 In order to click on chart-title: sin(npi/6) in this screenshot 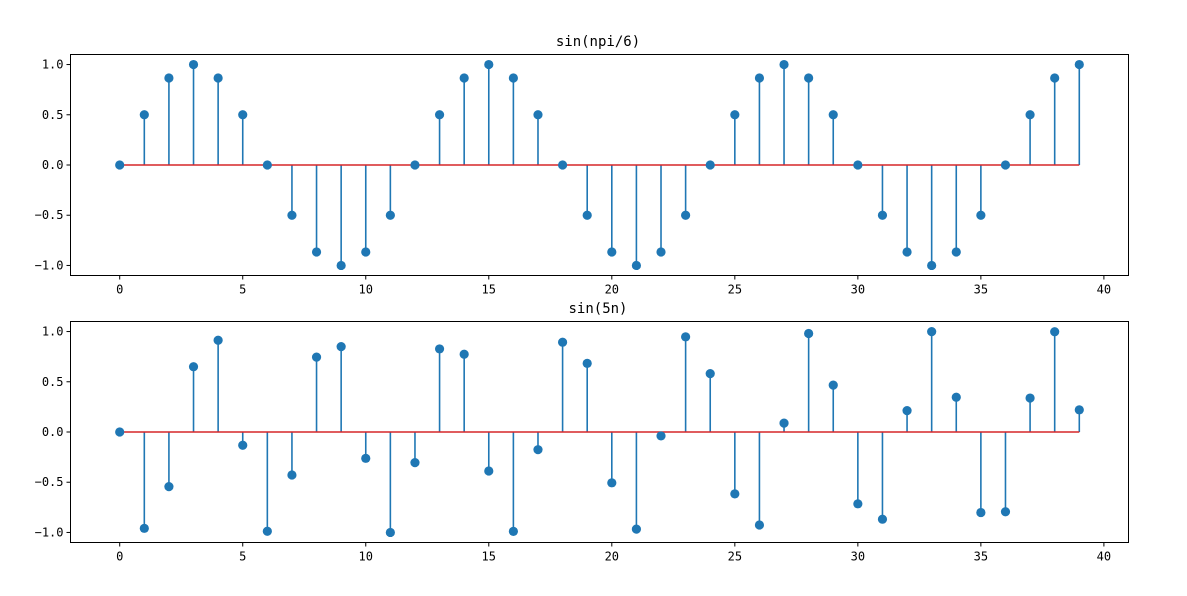, I will do `click(598, 42)`.